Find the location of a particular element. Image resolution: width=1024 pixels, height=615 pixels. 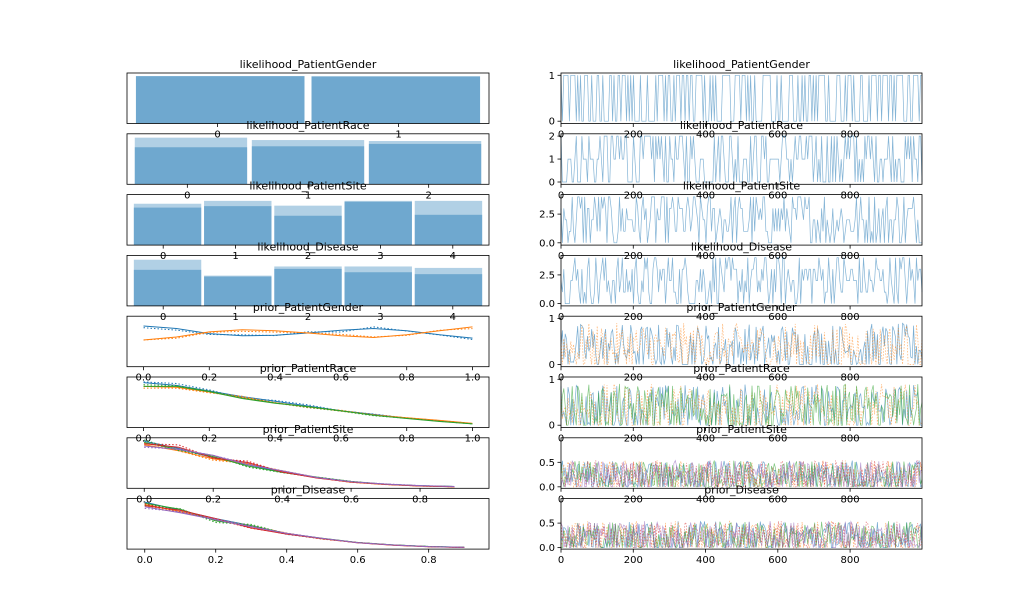

x-tick-label: 0.0 is located at coordinates (144, 499).